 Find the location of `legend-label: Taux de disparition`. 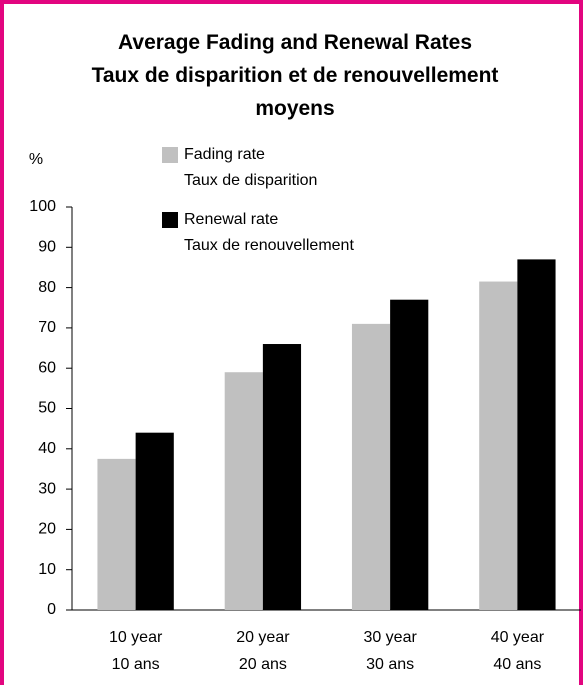

legend-label: Taux de disparition is located at coordinates (250, 180).